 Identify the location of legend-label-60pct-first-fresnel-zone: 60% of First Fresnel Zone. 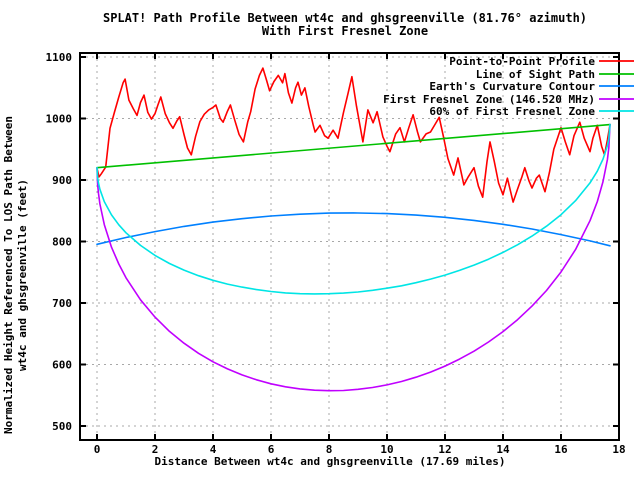
(512, 111).